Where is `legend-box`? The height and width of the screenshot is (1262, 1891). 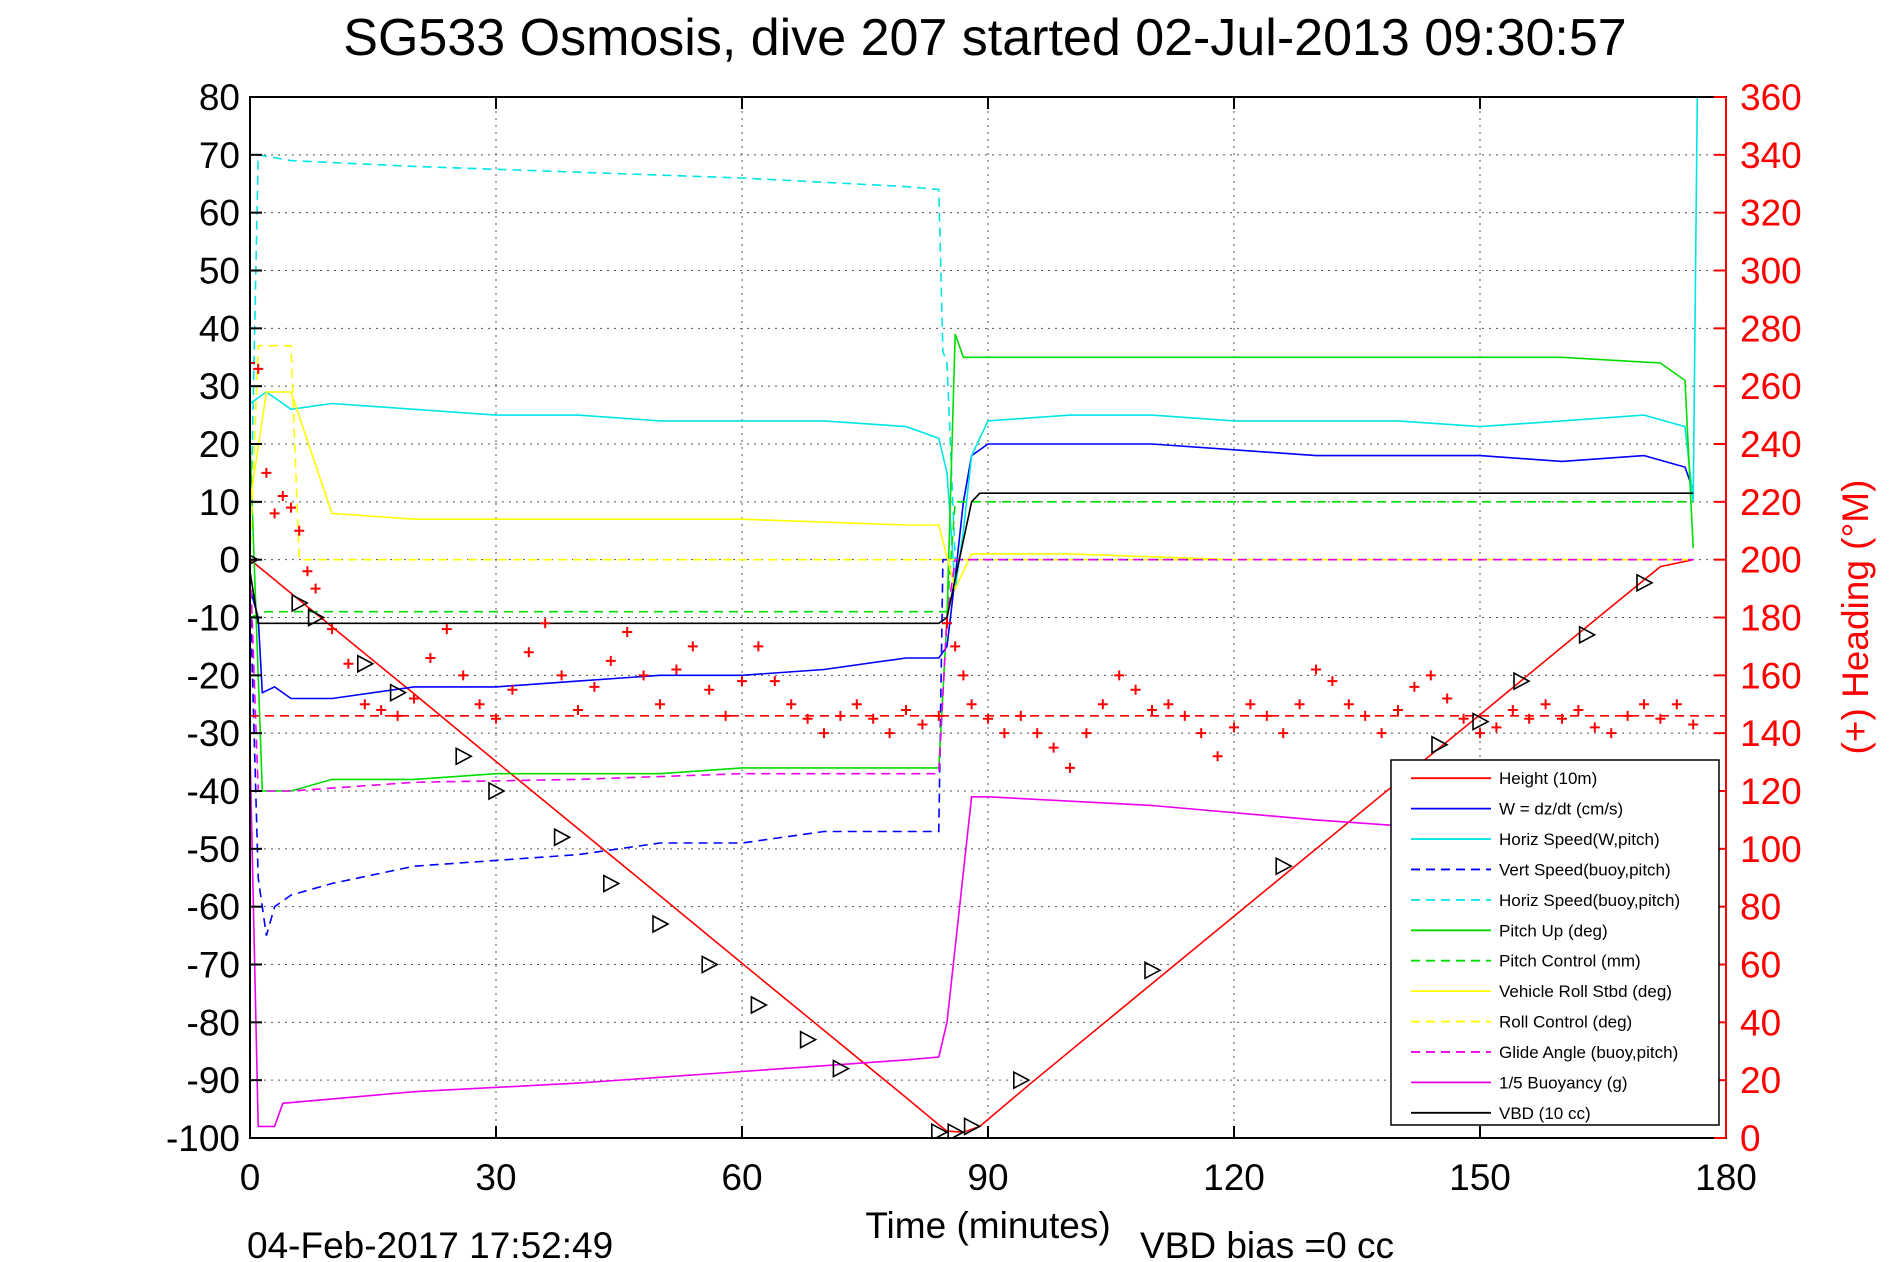
legend-box is located at coordinates (1555, 942).